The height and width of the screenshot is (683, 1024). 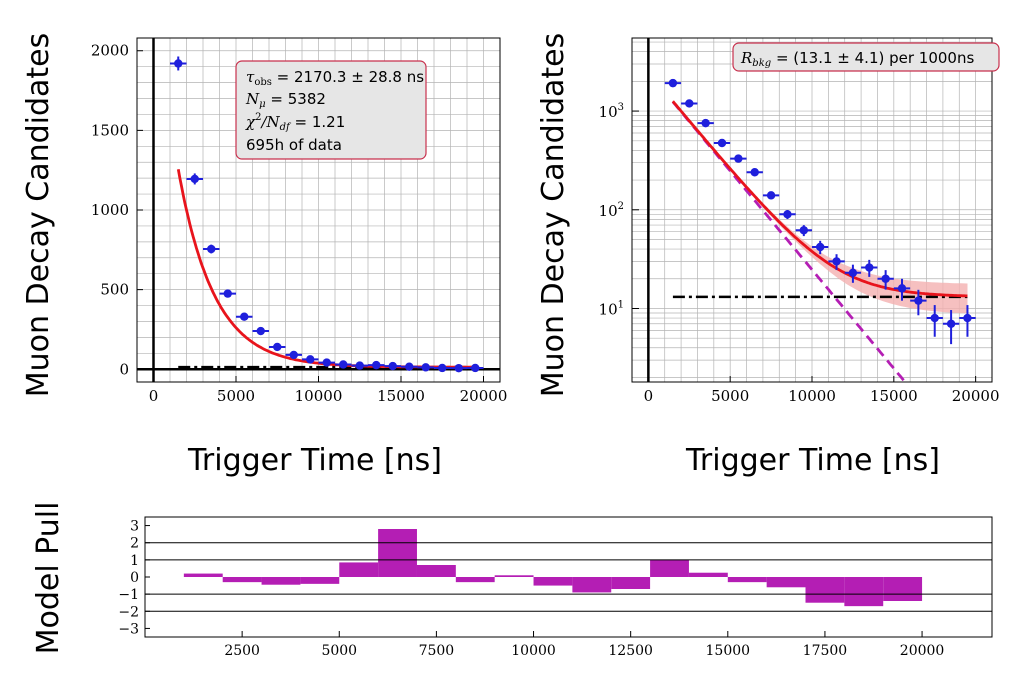 I want to click on pull-bars, so click(x=553, y=568).